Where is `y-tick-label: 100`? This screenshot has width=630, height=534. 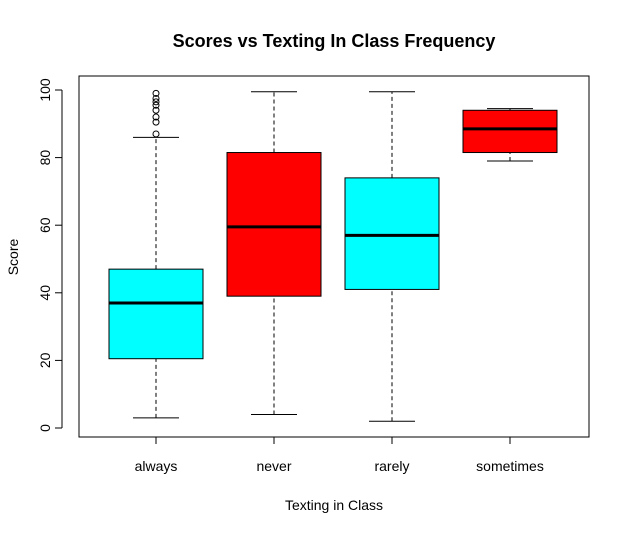
y-tick-label: 100 is located at coordinates (45, 90).